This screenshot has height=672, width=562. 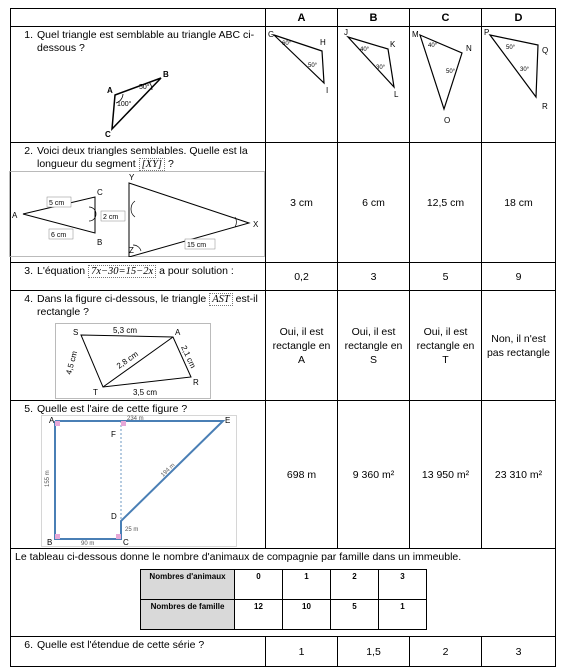 I want to click on option-a-cell: G H I 60° 50°, so click(x=301, y=84).